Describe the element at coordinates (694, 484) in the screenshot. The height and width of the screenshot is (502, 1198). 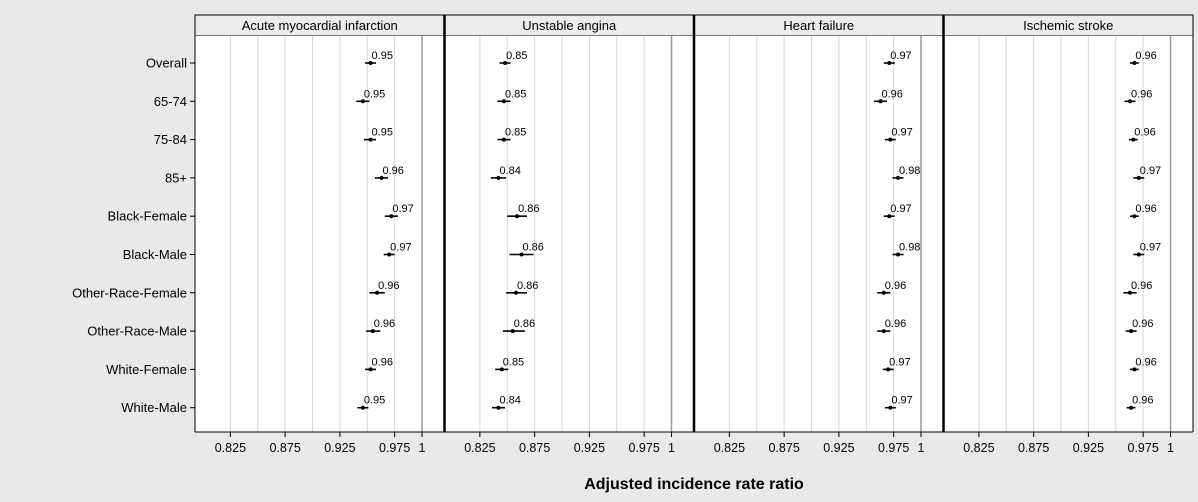
I see `x-axis-title: Adjusted incidence rate ratio` at that location.